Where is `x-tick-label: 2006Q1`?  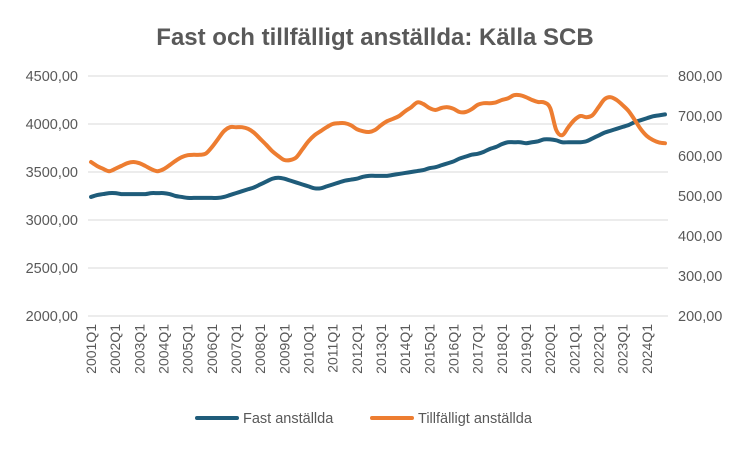
x-tick-label: 2006Q1 is located at coordinates (212, 349).